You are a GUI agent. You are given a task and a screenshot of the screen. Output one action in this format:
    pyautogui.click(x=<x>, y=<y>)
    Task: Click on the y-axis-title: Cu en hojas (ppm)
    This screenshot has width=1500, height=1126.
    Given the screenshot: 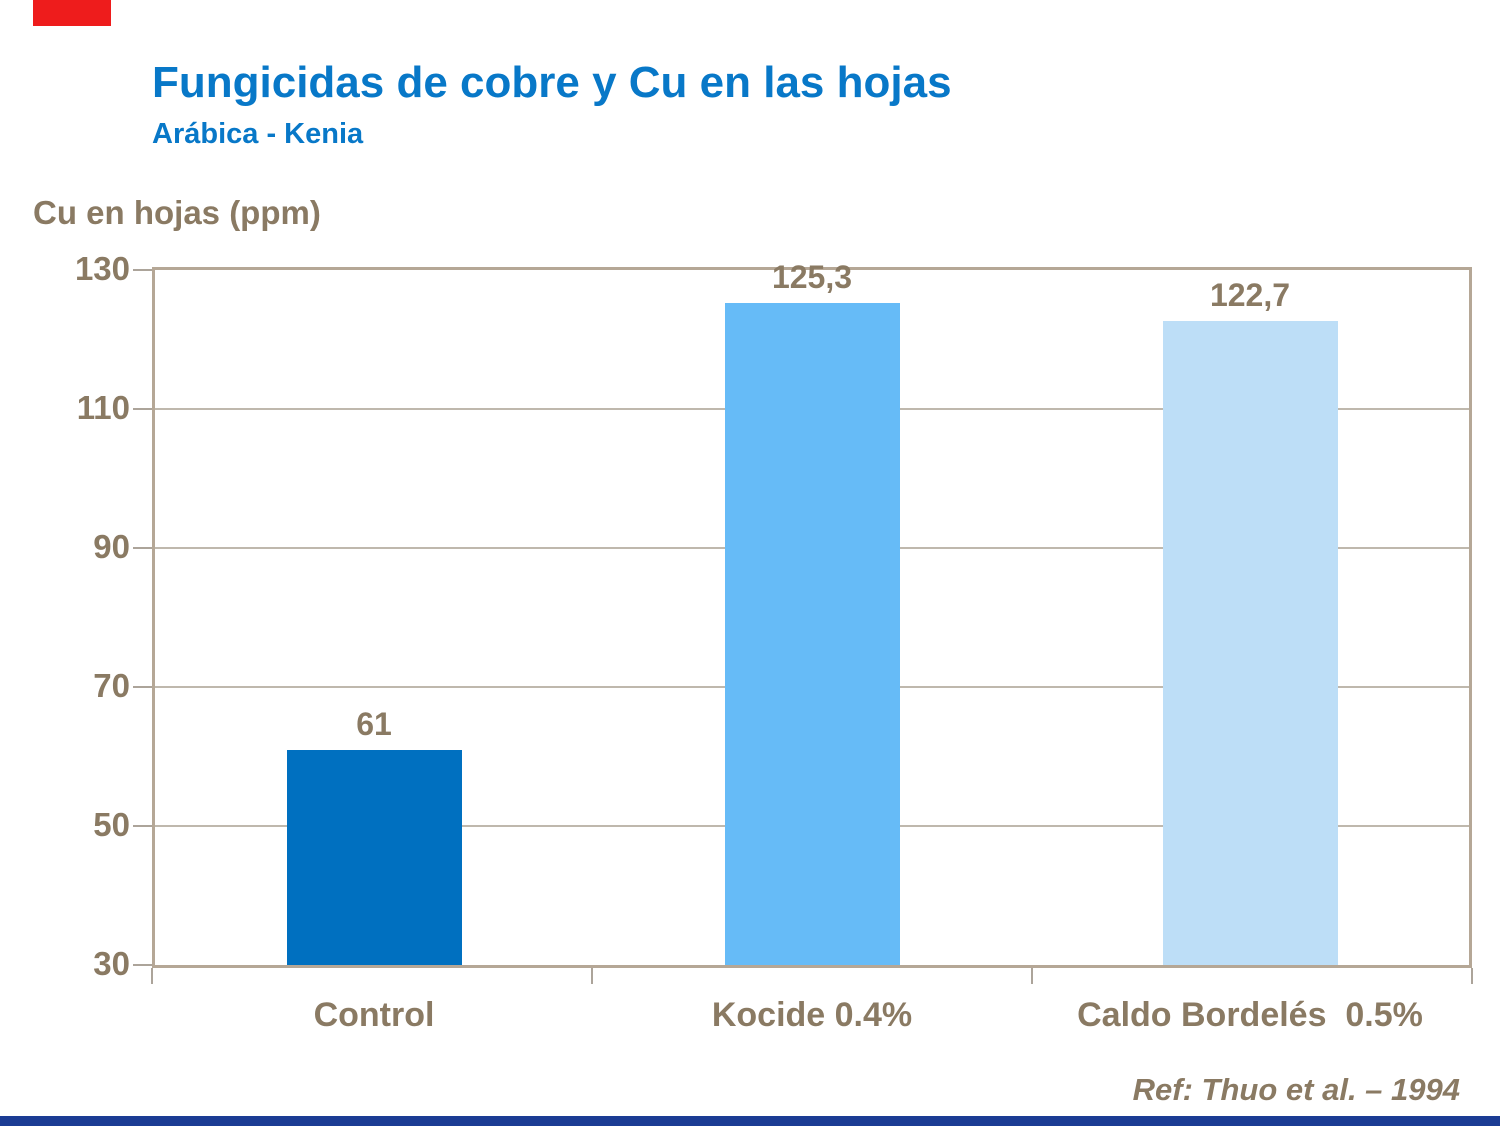 What is the action you would take?
    pyautogui.click(x=177, y=212)
    